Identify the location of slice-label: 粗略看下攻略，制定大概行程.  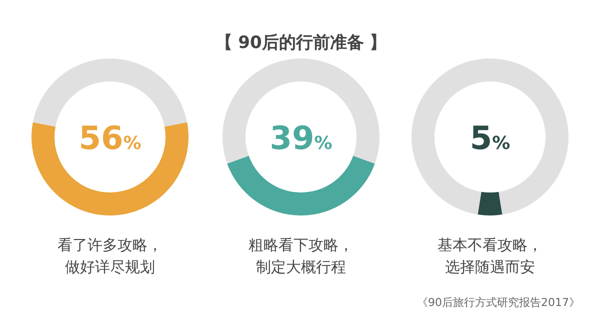
(301, 256).